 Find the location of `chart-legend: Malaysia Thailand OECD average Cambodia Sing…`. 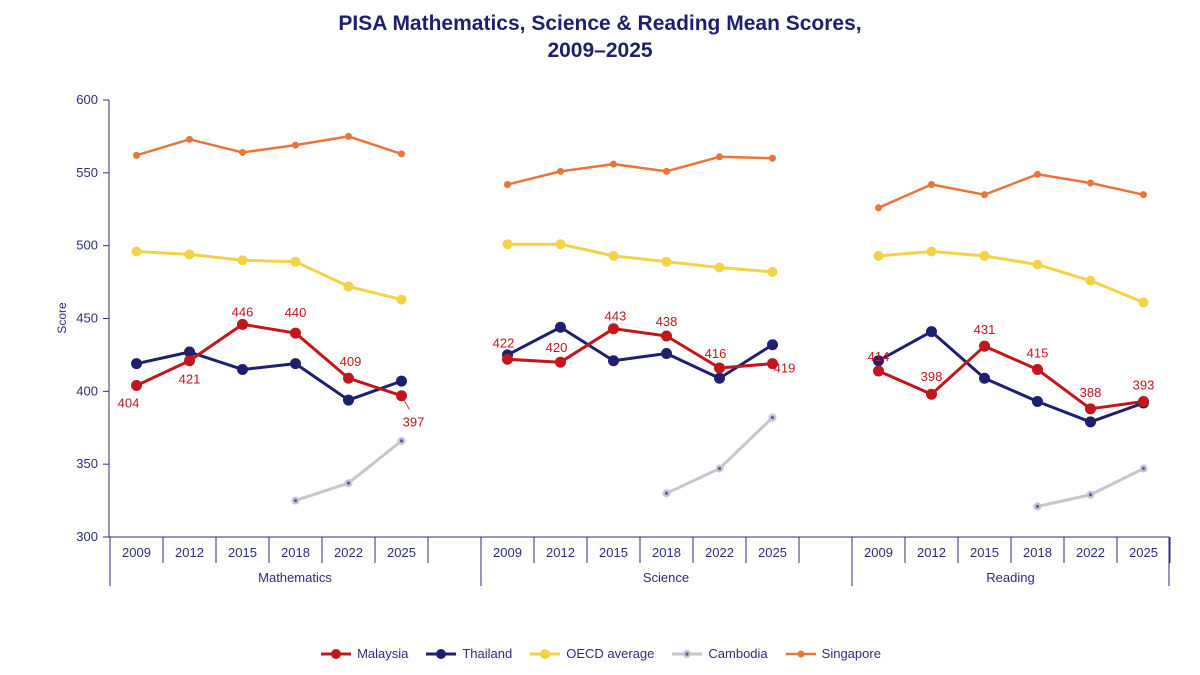

chart-legend: Malaysia Thailand OECD average Cambodia Sing… is located at coordinates (600, 653).